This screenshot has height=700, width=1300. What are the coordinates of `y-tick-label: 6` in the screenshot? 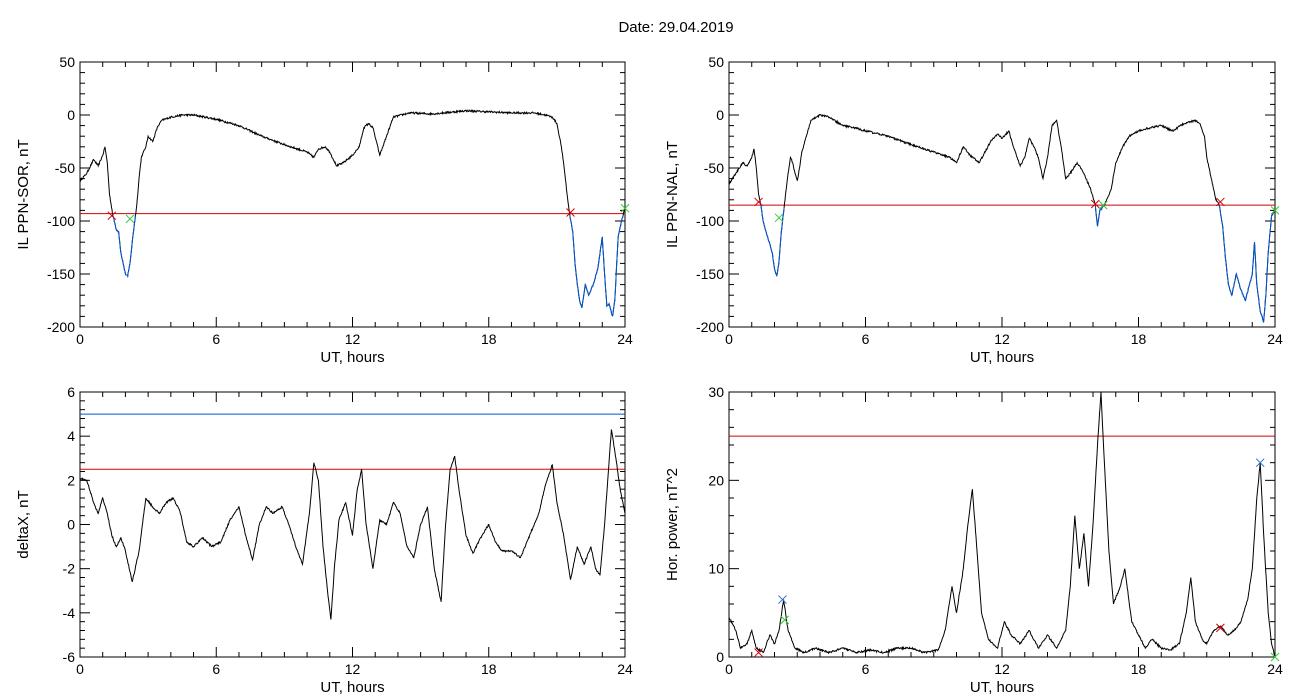 It's located at (71, 392).